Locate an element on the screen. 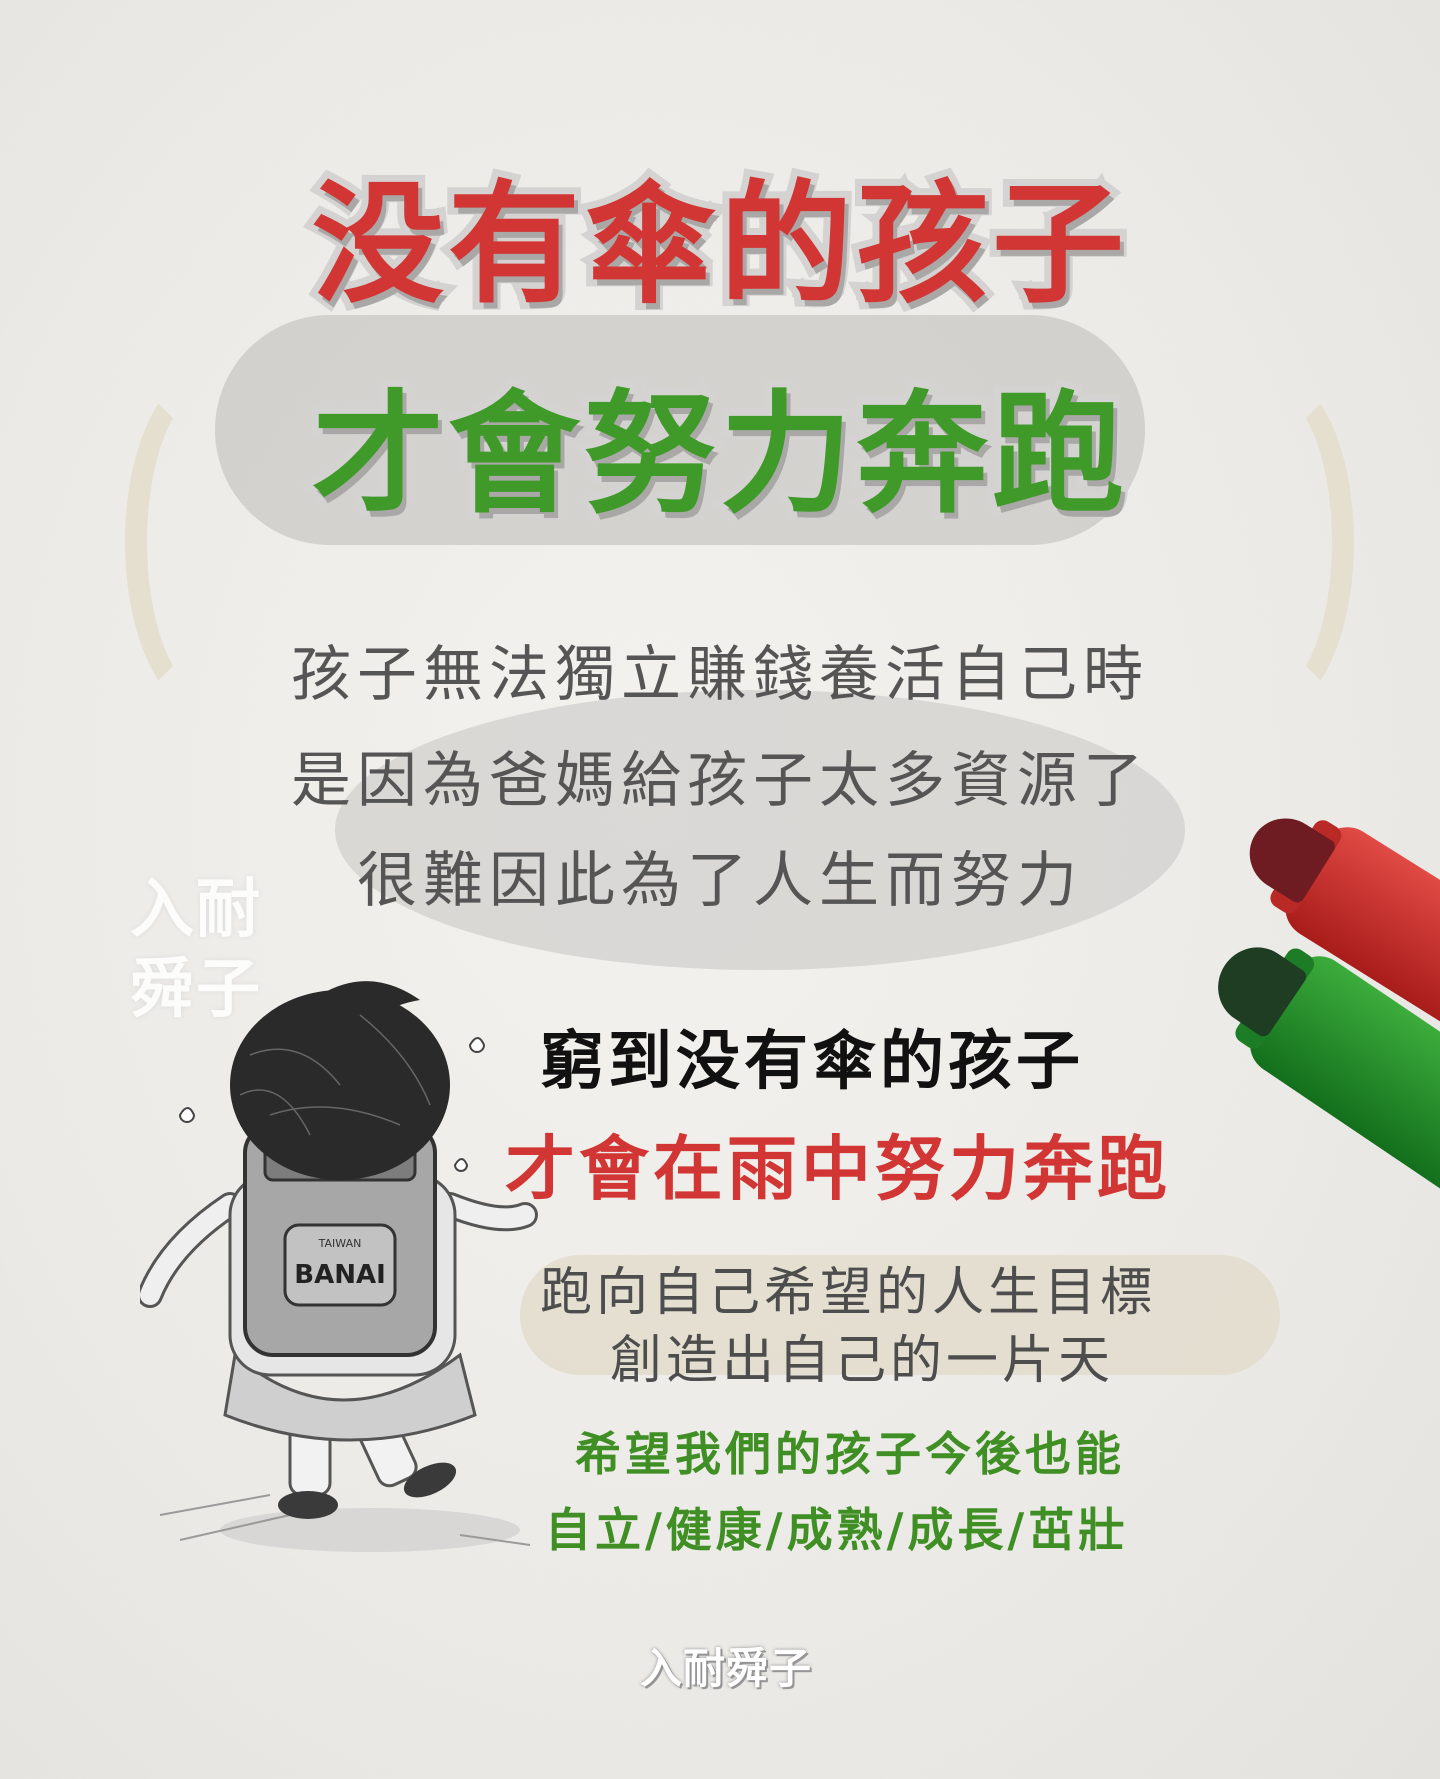  running-child-illustration: TAIWAN BANAI is located at coordinates (339, 1266).